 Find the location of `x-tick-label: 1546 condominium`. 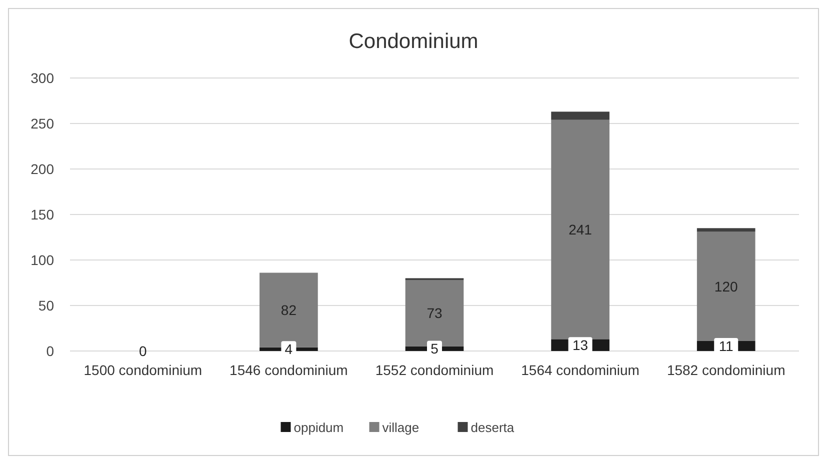

x-tick-label: 1546 condominium is located at coordinates (289, 370).